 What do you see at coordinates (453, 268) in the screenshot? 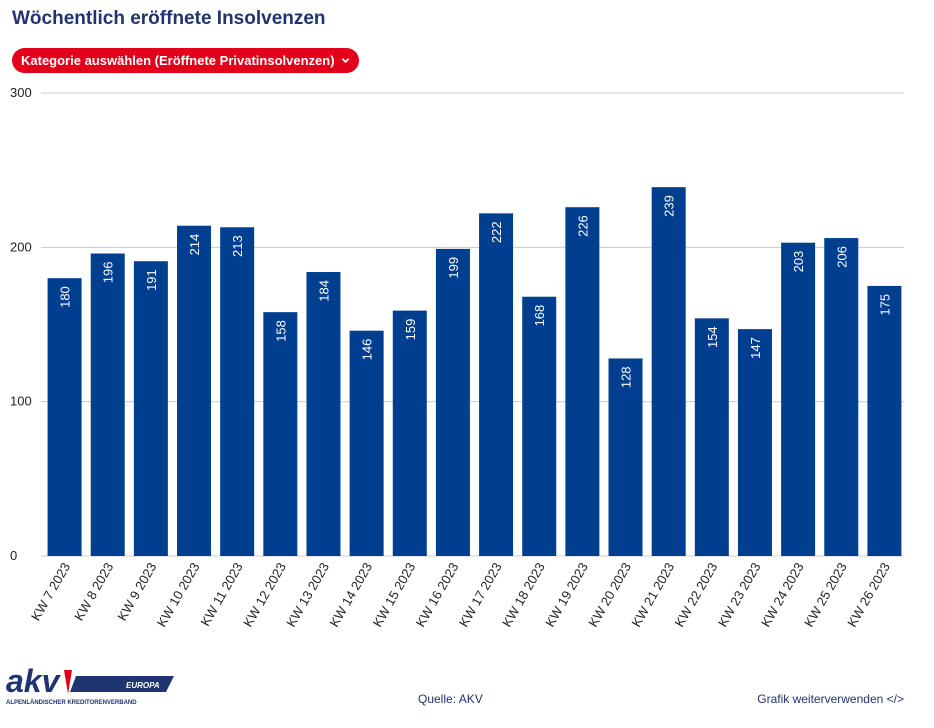
I see `bar-data-label: 199` at bounding box center [453, 268].